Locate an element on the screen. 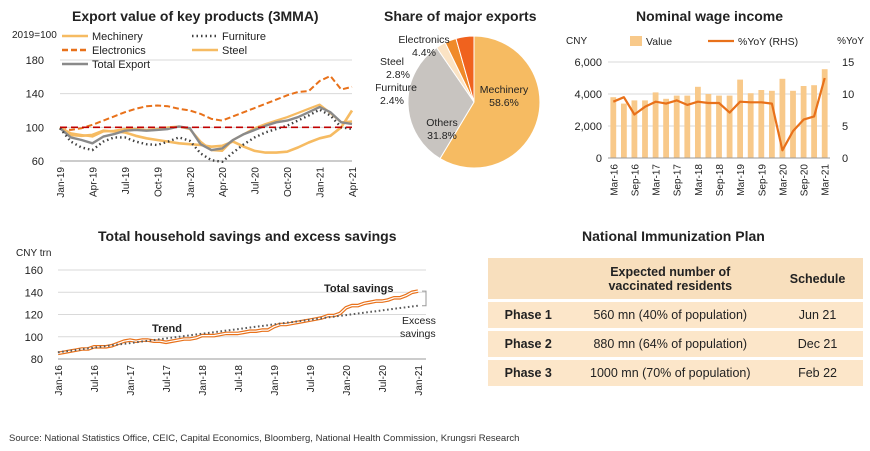 Image resolution: width=870 pixels, height=451 pixels. pie-label-name: Mechinery is located at coordinates (504, 90).